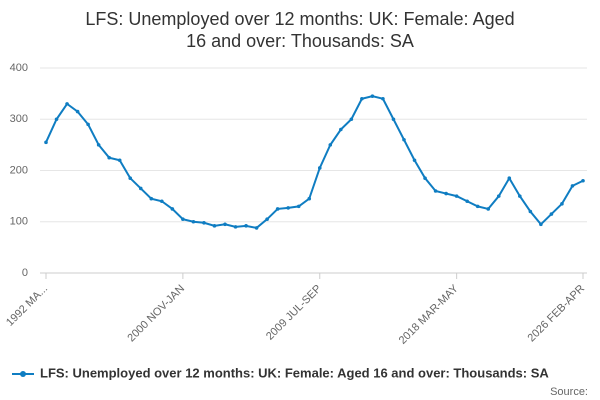  Describe the element at coordinates (294, 313) in the screenshot. I see `x-tick-label: 2009 JUL-SEP` at that location.